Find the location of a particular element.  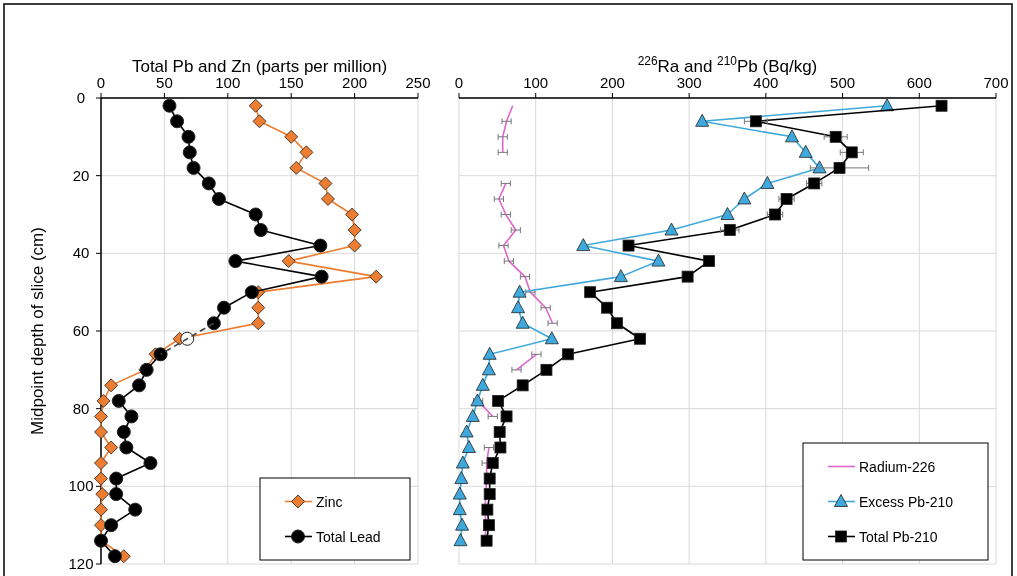

x-tick-label: 700 is located at coordinates (996, 82).